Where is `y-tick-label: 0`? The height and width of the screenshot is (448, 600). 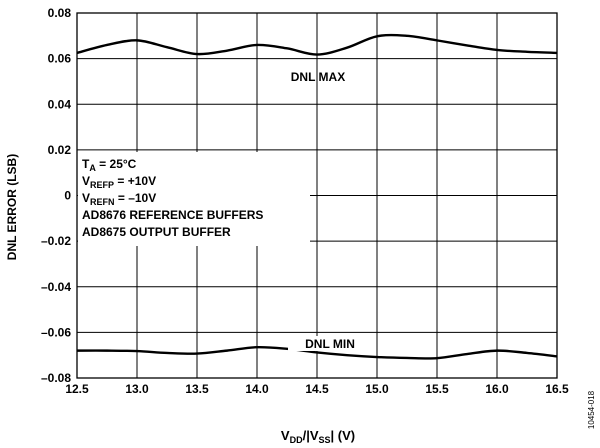 y-tick-label: 0 is located at coordinates (67, 196).